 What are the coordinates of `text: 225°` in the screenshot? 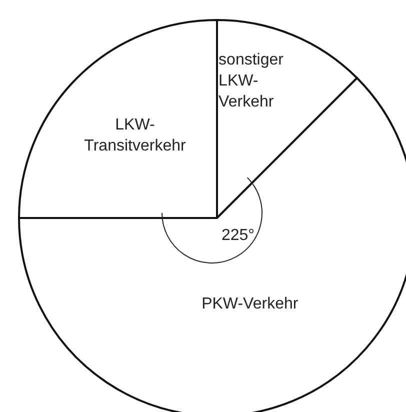 It's located at (238, 235).